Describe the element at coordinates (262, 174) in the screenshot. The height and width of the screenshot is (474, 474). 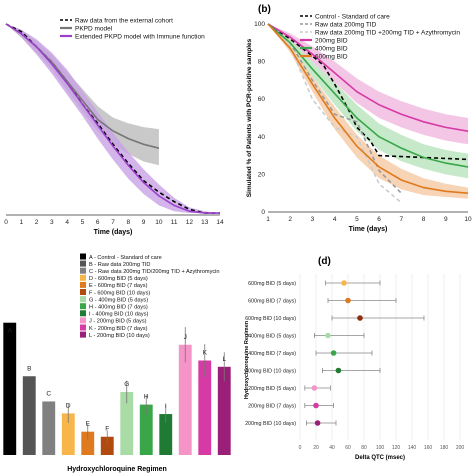
I see `y-tick-label: 20` at that location.